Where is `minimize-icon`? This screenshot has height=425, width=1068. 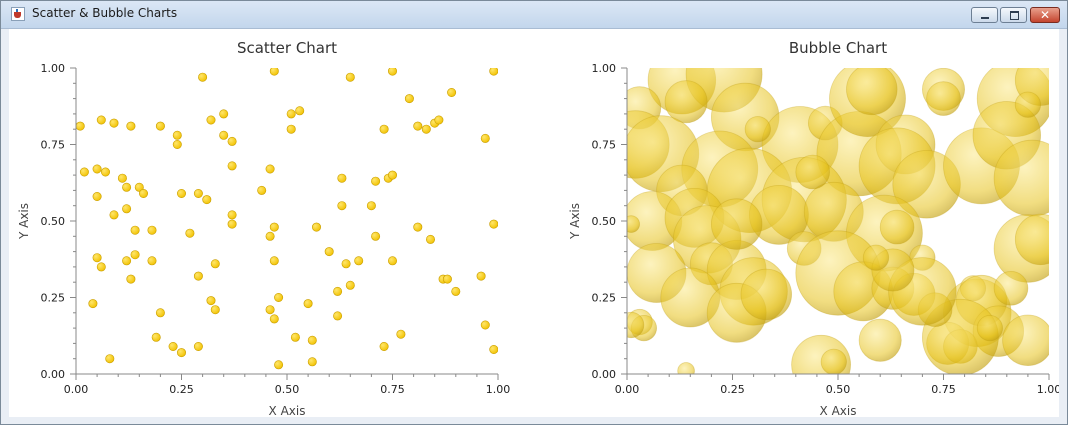
minimize-icon is located at coordinates (984, 15).